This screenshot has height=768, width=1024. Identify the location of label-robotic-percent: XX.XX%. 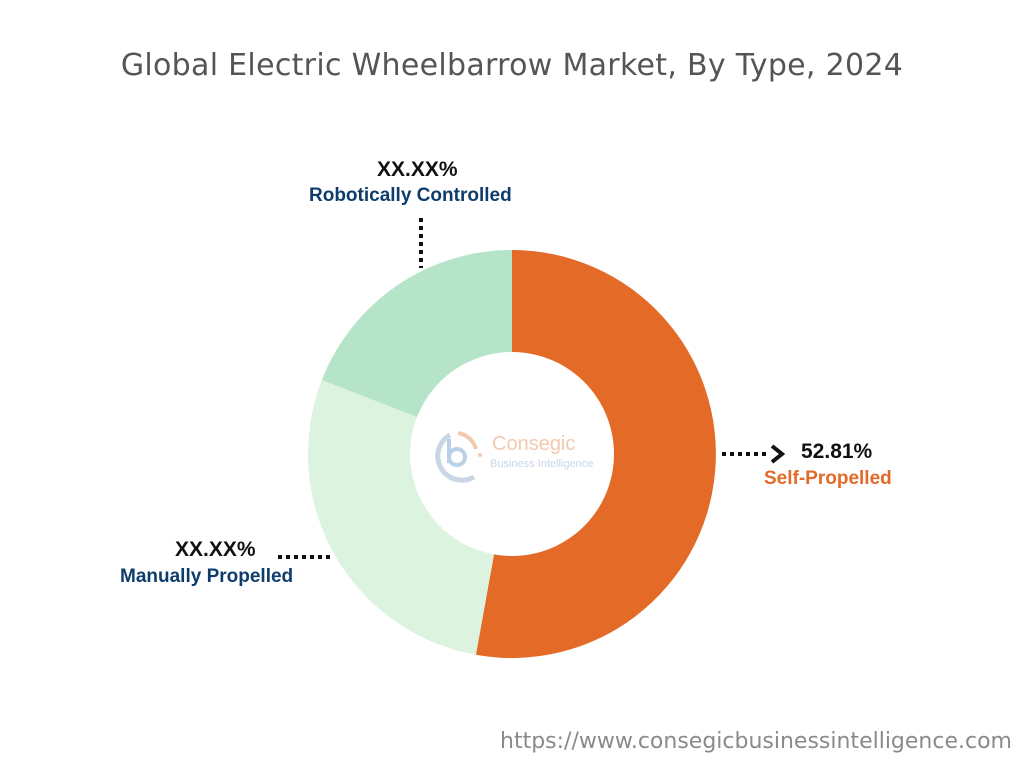
(417, 169).